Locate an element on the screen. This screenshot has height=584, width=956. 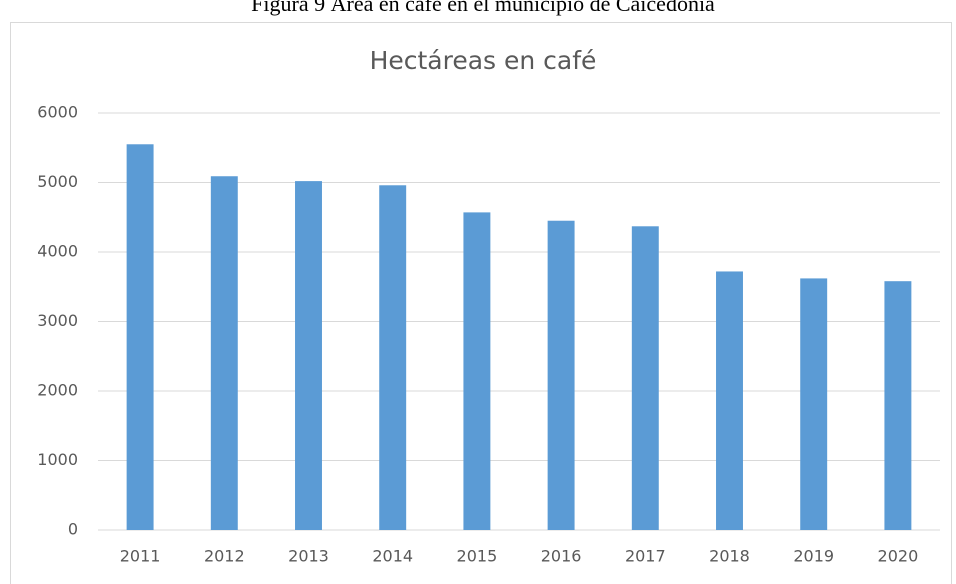
x-tick-label: 2017 is located at coordinates (645, 556).